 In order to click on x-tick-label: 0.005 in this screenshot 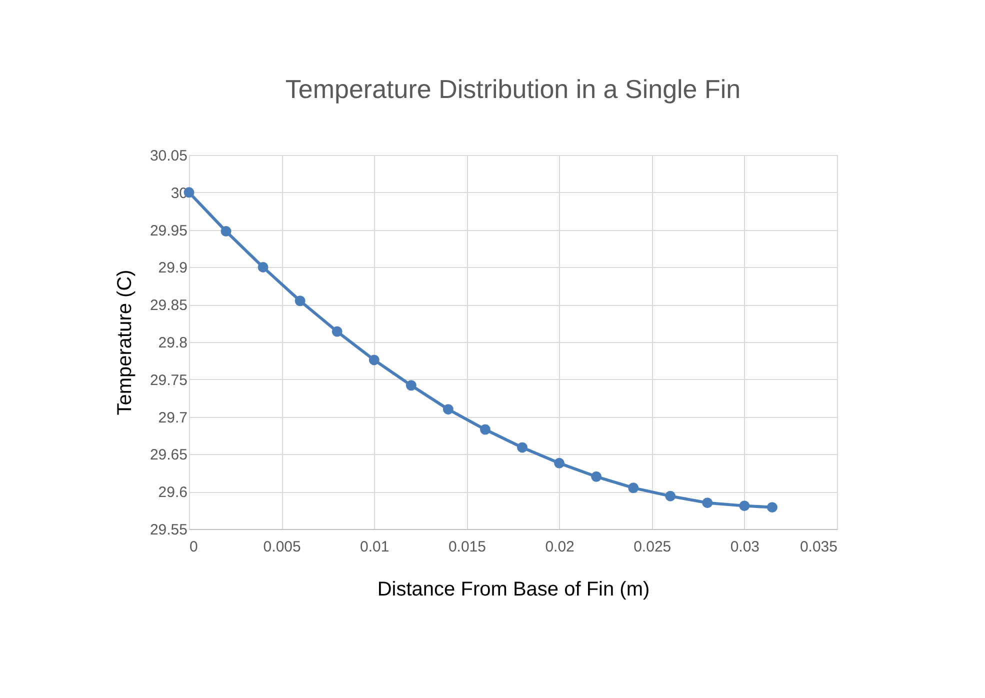, I will do `click(282, 547)`.